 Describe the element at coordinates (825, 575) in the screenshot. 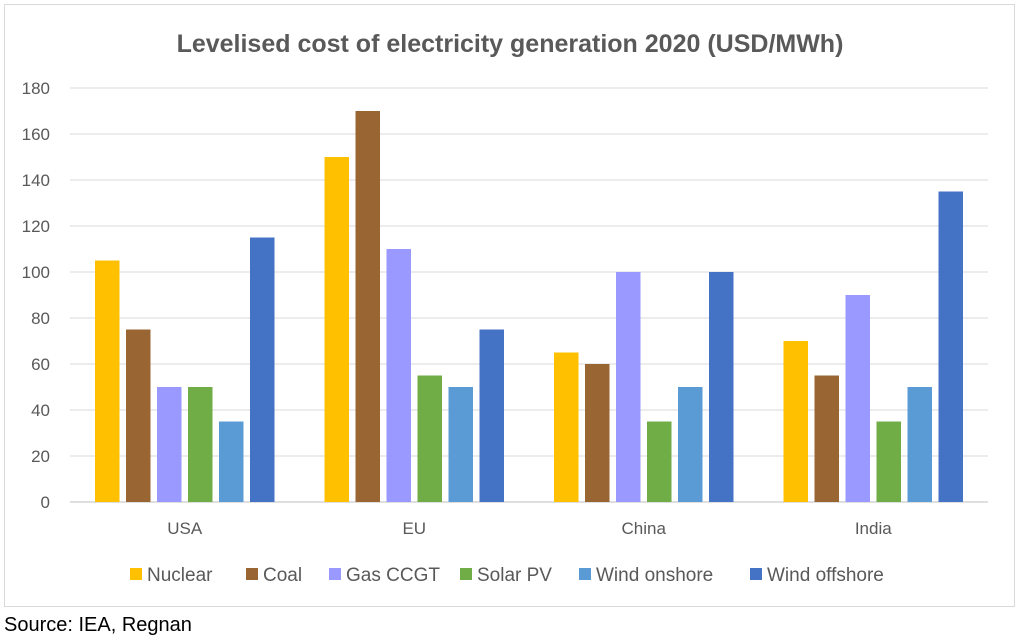

I see `legend-label: Wind offshore` at that location.